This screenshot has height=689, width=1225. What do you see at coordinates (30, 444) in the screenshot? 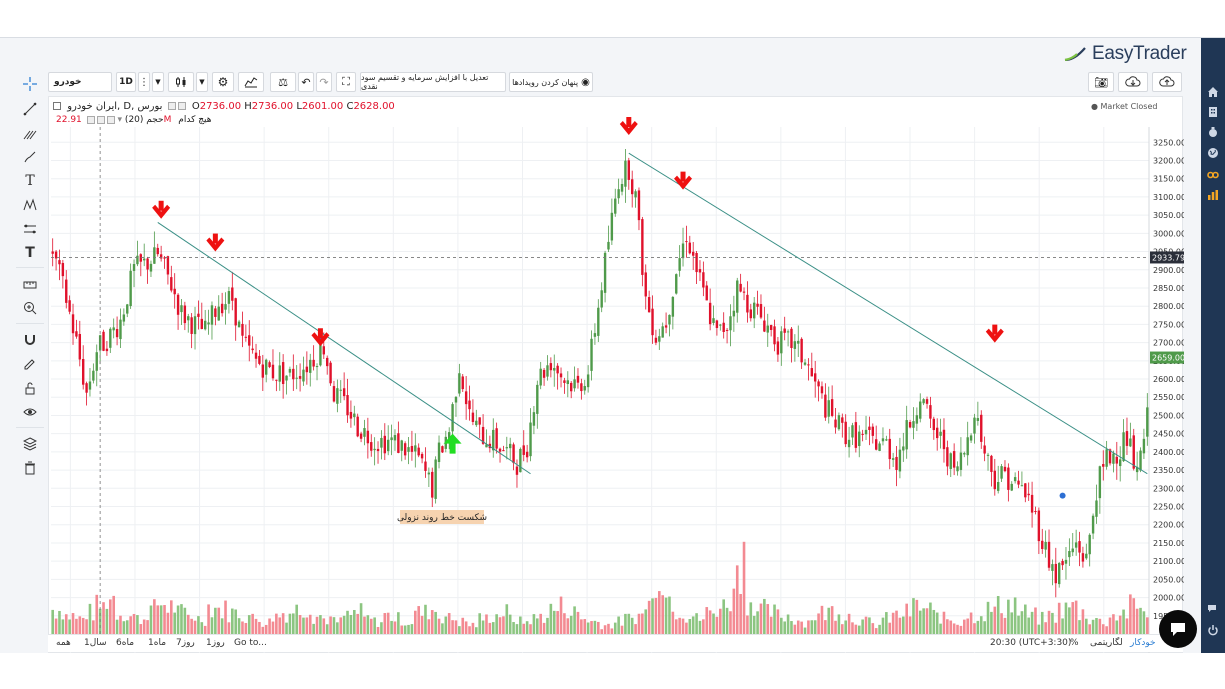
I see `layers-tool` at bounding box center [30, 444].